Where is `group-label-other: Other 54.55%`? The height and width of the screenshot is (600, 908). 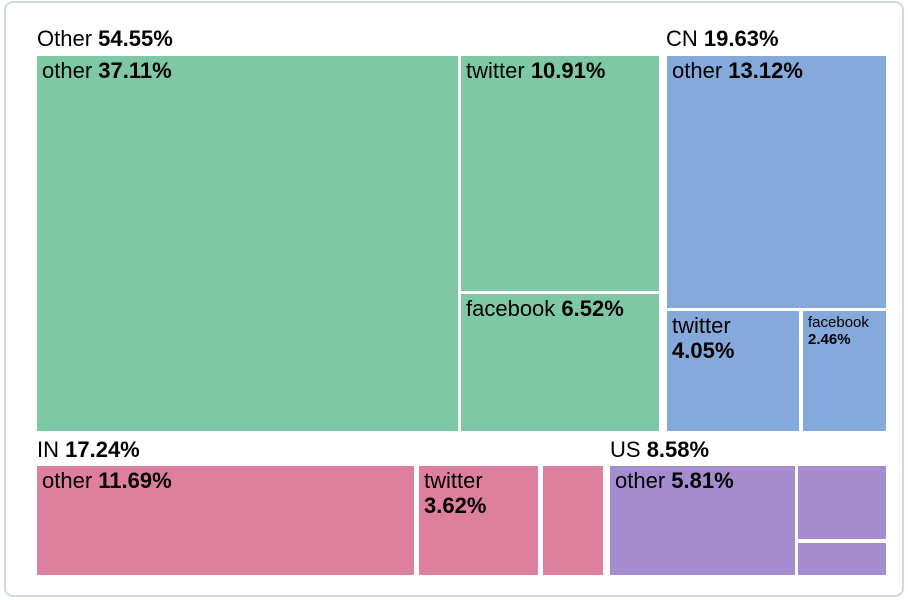
group-label-other: Other 54.55% is located at coordinates (105, 39).